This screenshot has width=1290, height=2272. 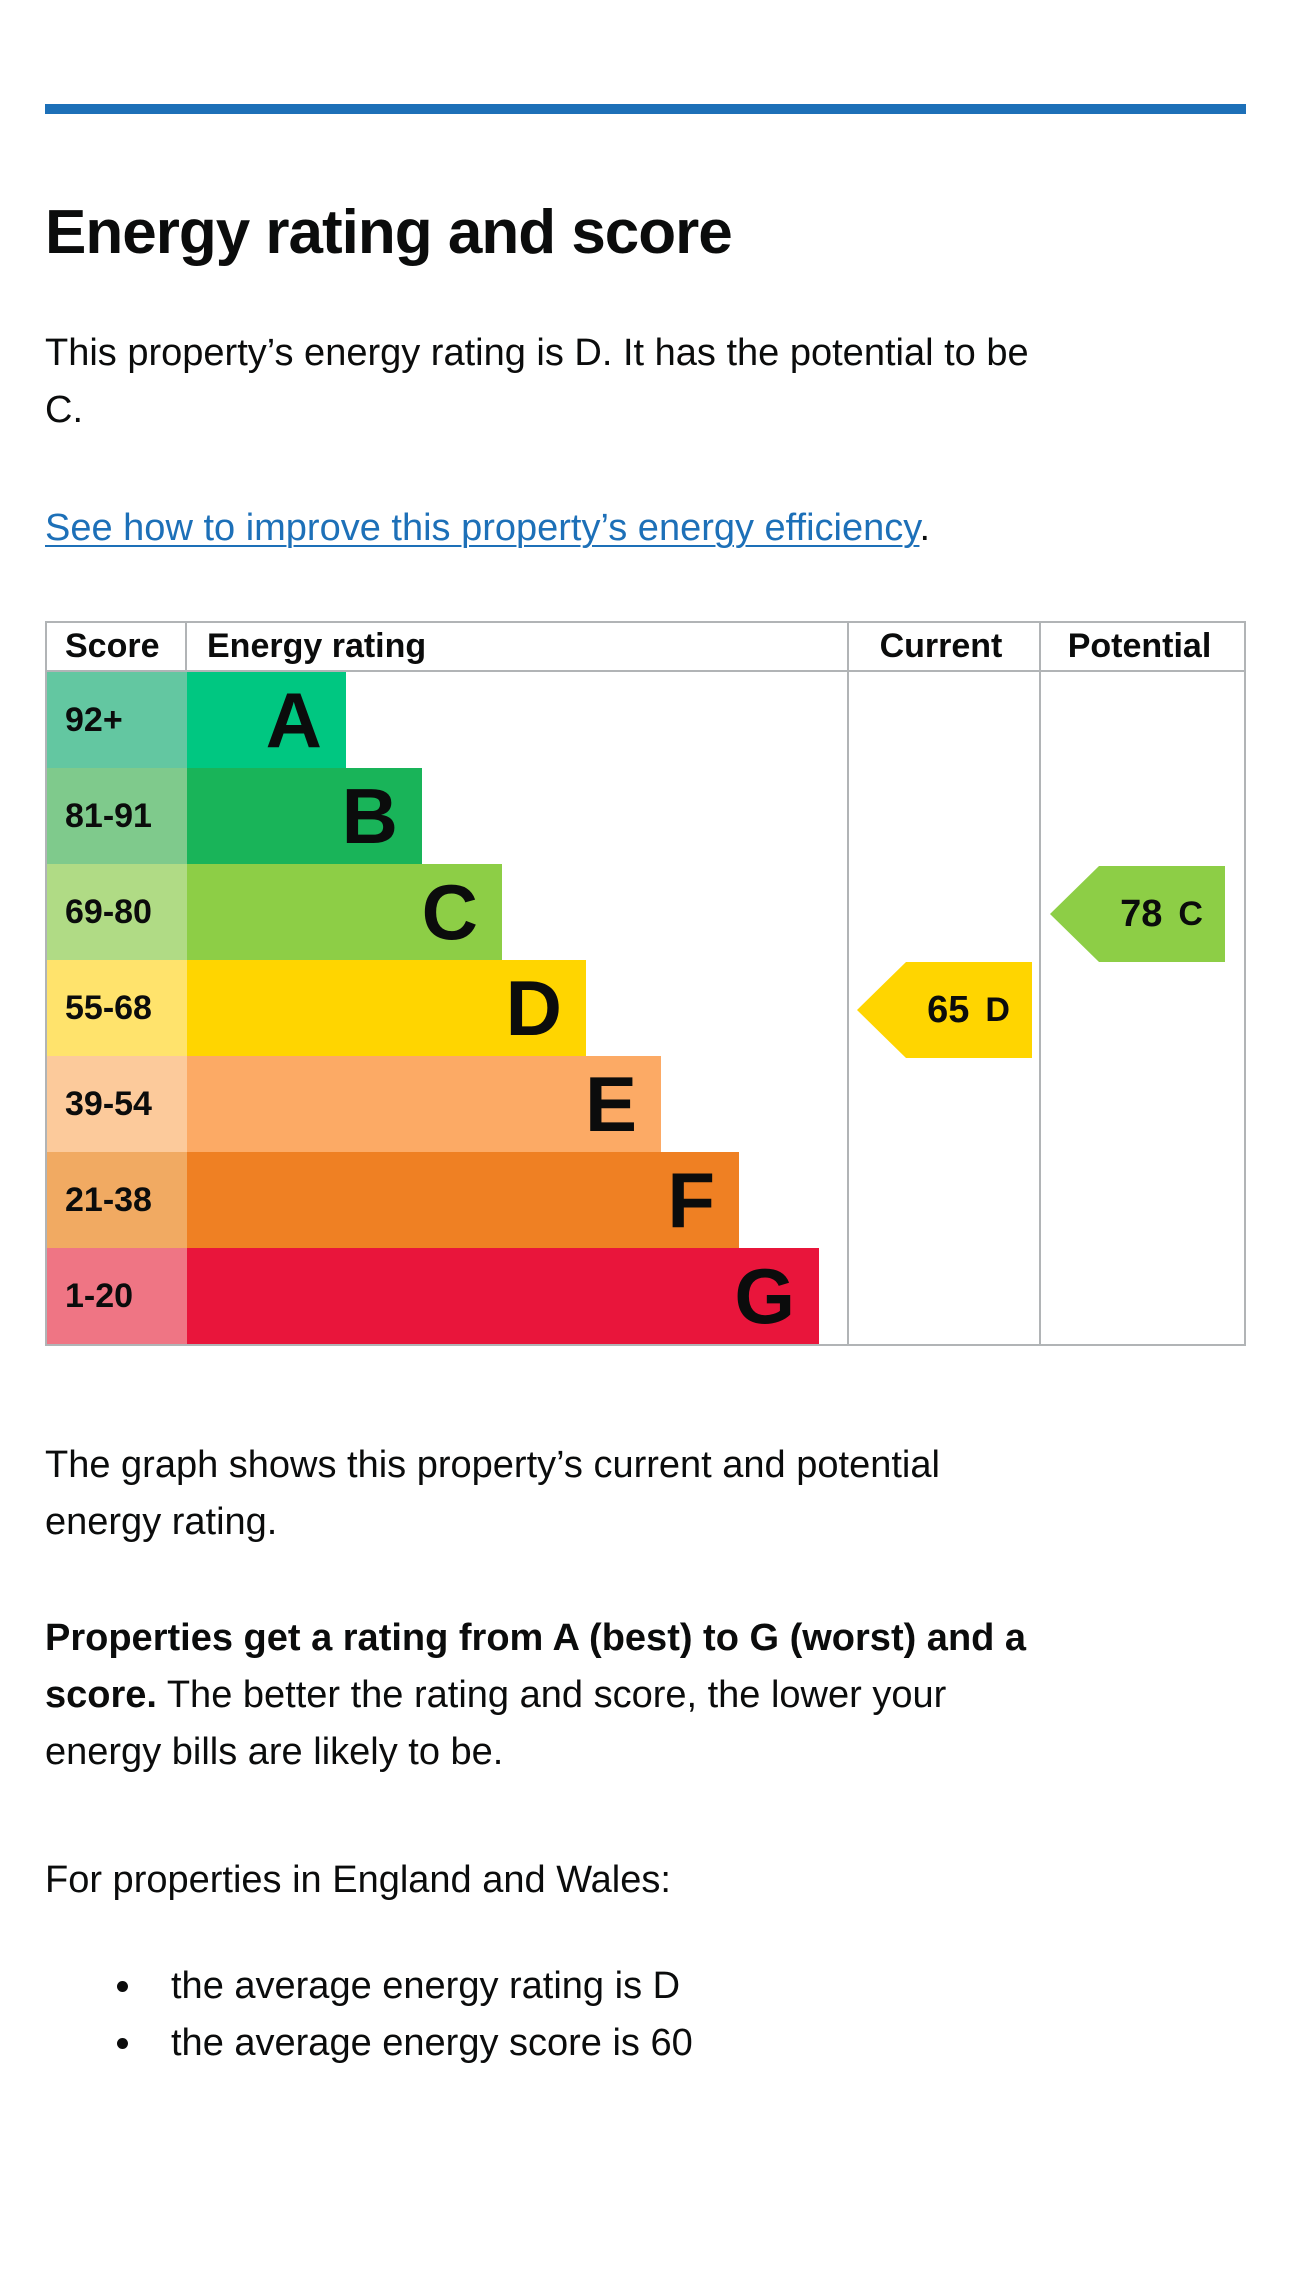 What do you see at coordinates (645, 647) in the screenshot?
I see `graph-header-row: Score Energy rating Current Potential` at bounding box center [645, 647].